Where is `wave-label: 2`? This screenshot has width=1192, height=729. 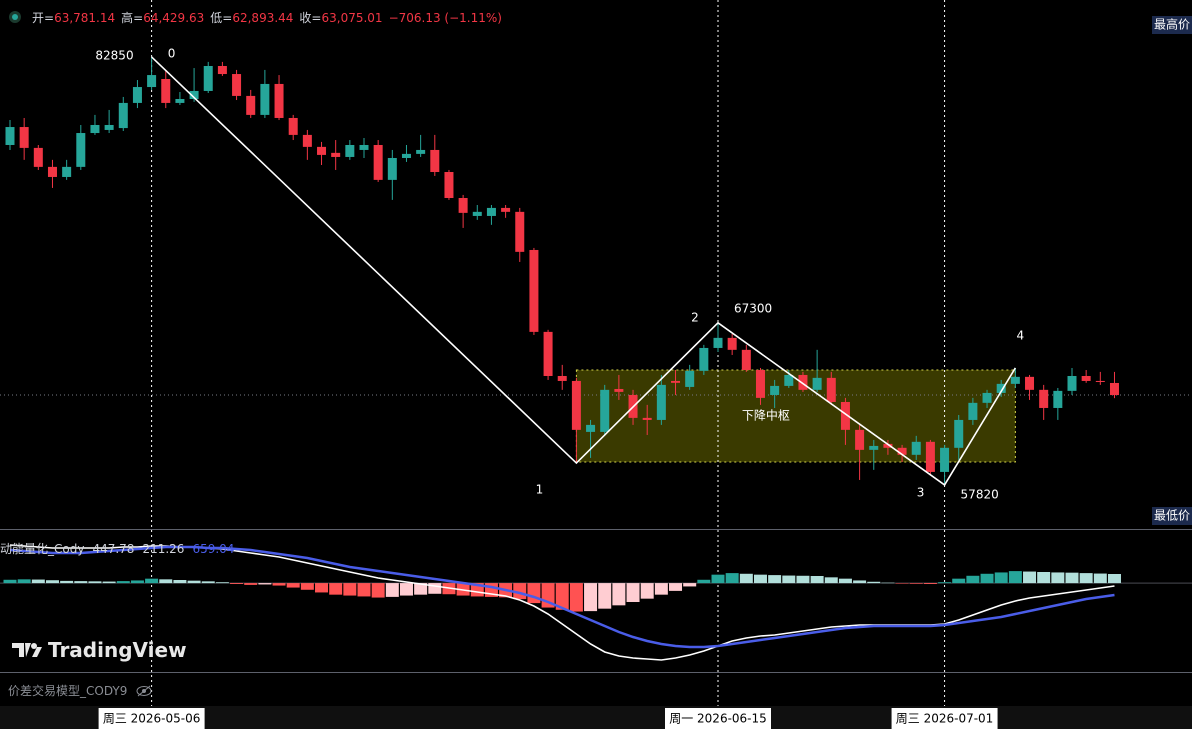
wave-label: 2 is located at coordinates (695, 317).